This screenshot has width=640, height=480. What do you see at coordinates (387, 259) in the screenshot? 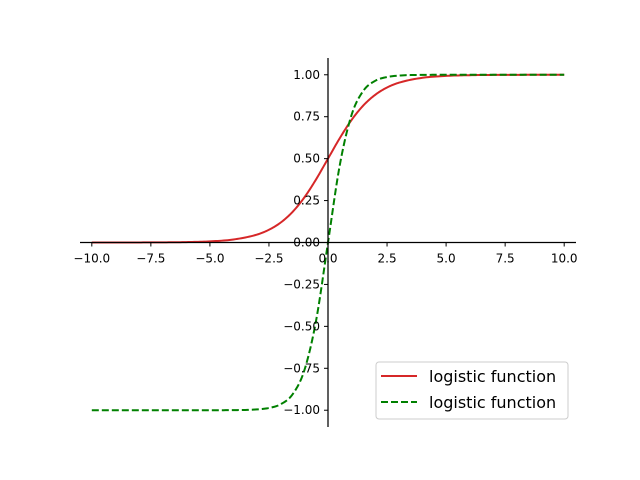
I see `x-tick-label: 2.5` at bounding box center [387, 259].